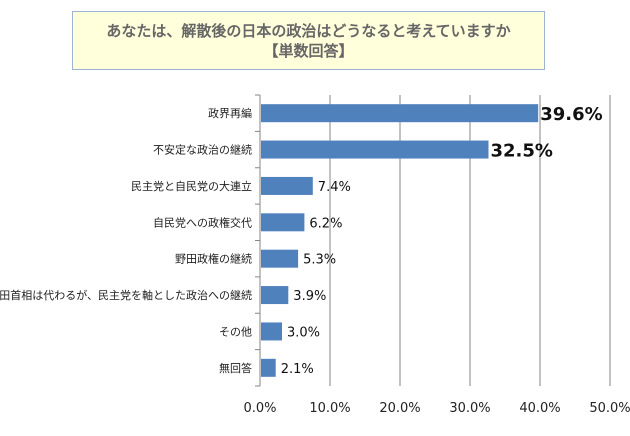 The height and width of the screenshot is (436, 630). I want to click on data-label: 2.1%, so click(297, 369).